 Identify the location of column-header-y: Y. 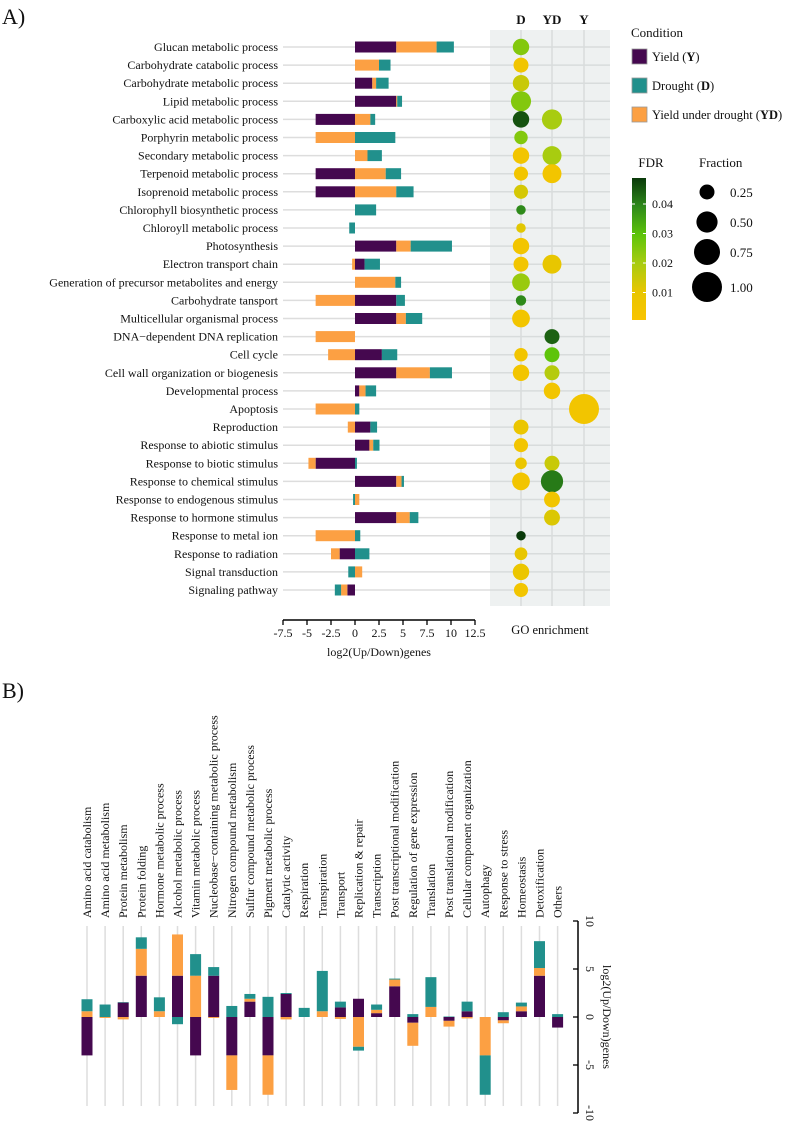
(584, 19).